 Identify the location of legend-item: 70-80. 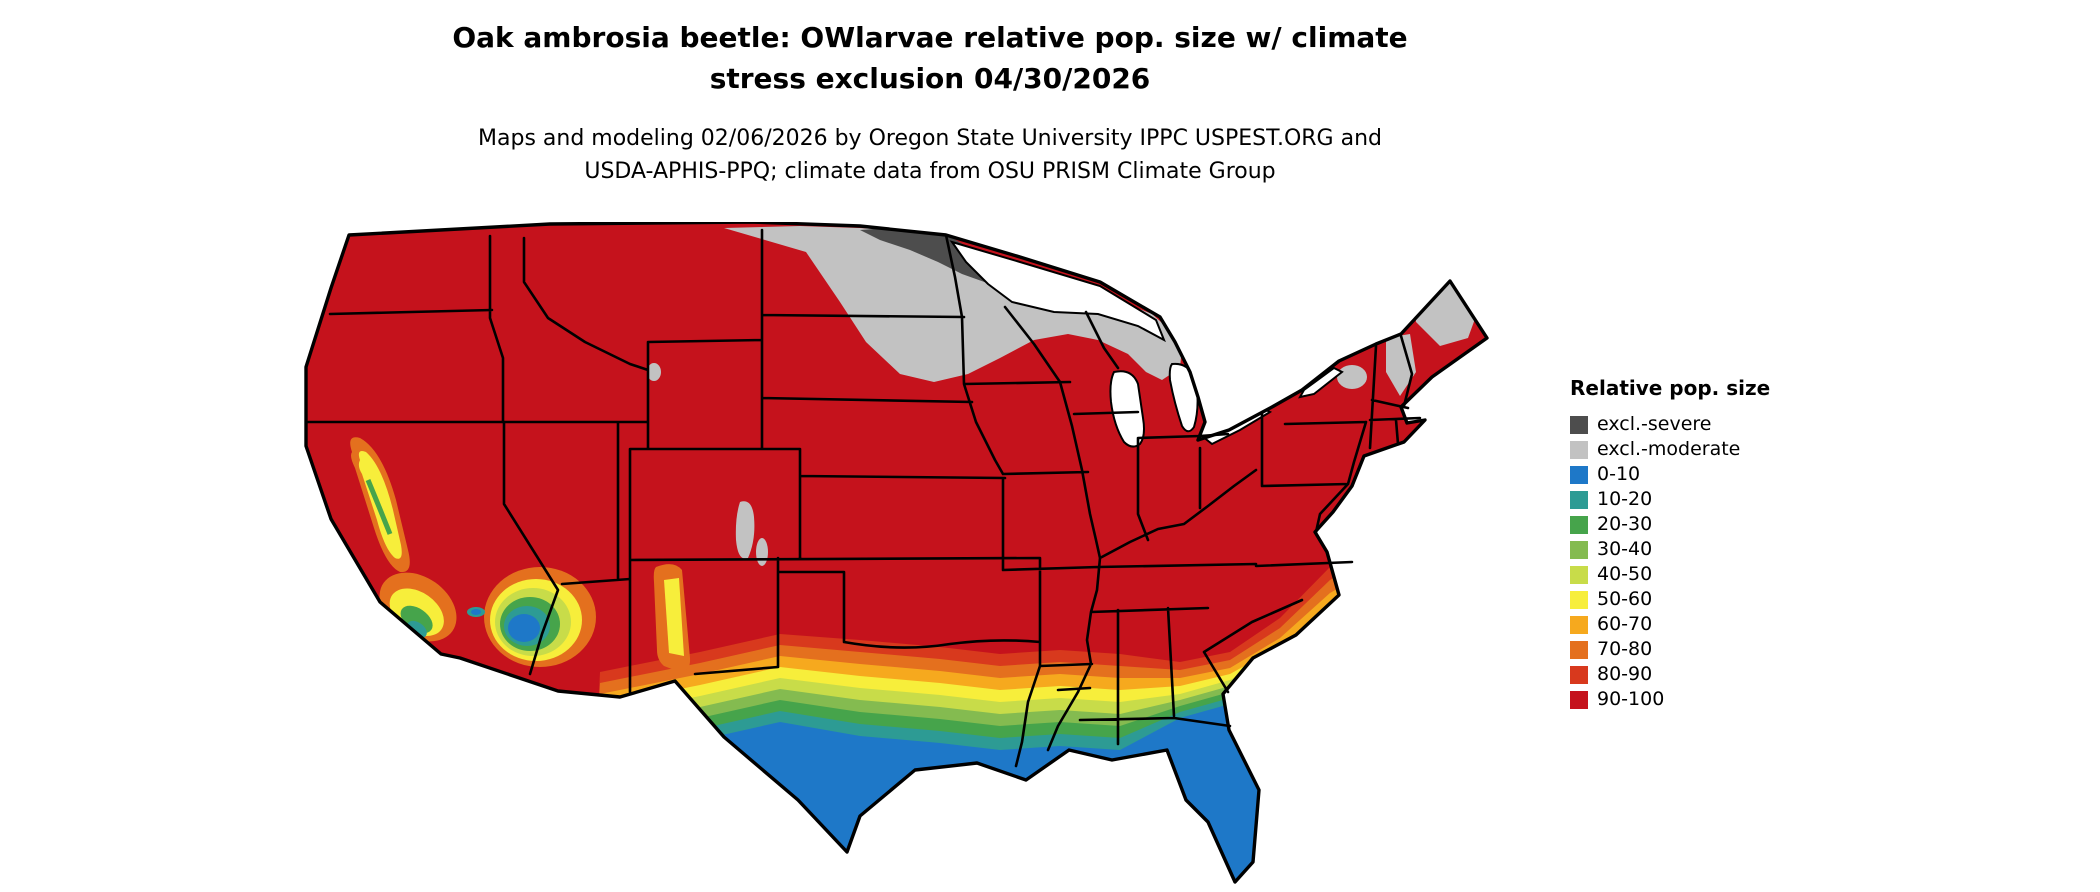
(1710, 649).